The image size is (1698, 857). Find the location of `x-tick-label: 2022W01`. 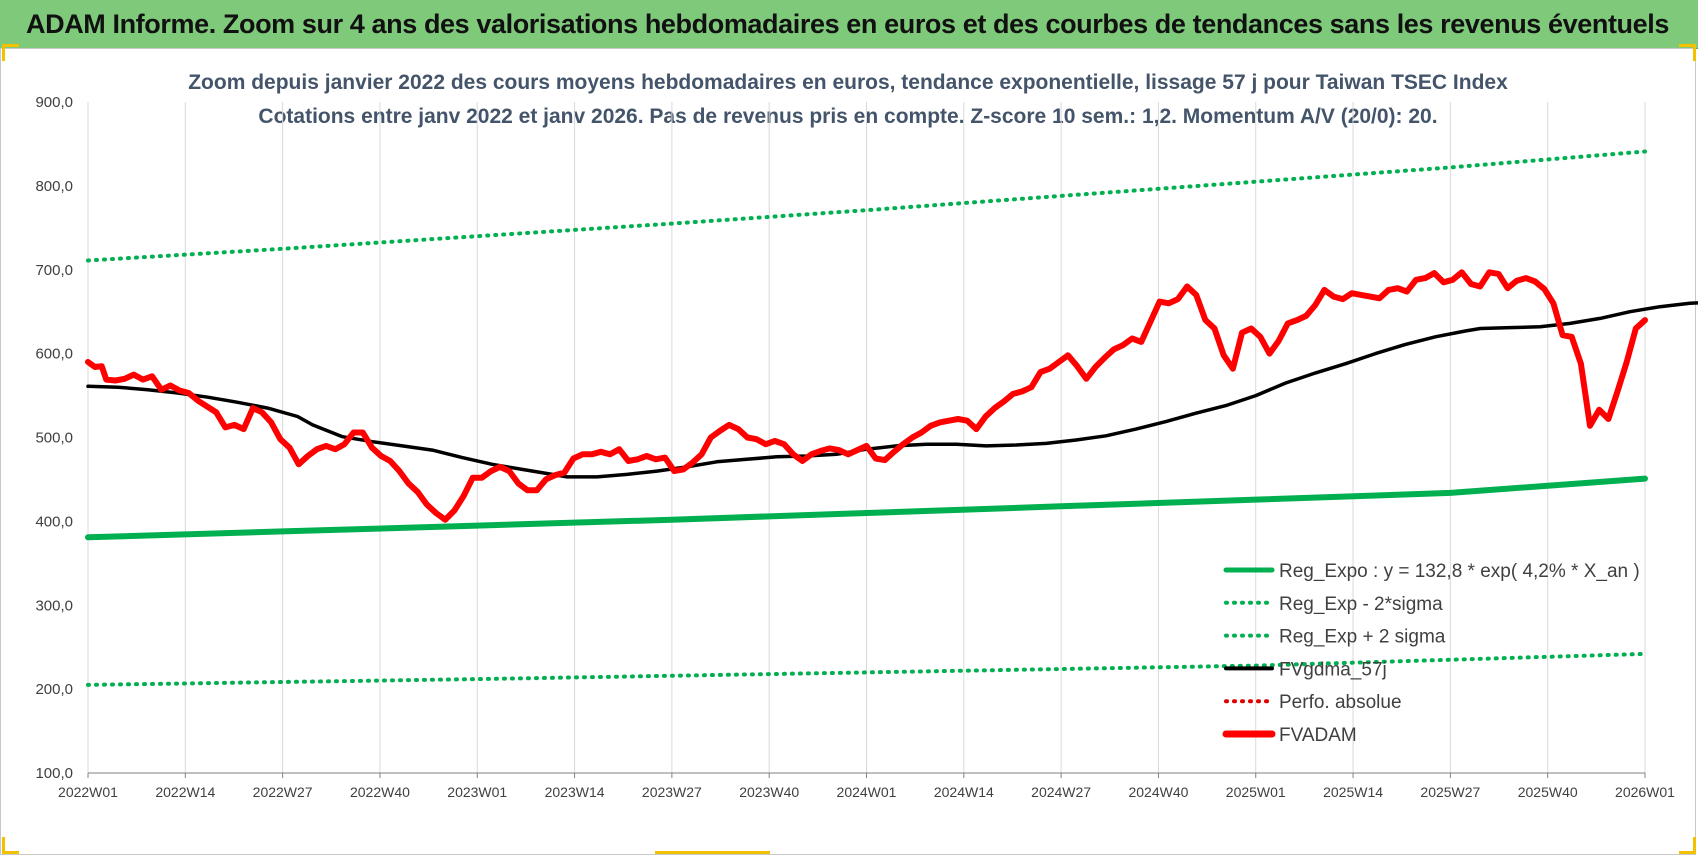

x-tick-label: 2022W01 is located at coordinates (88, 792).